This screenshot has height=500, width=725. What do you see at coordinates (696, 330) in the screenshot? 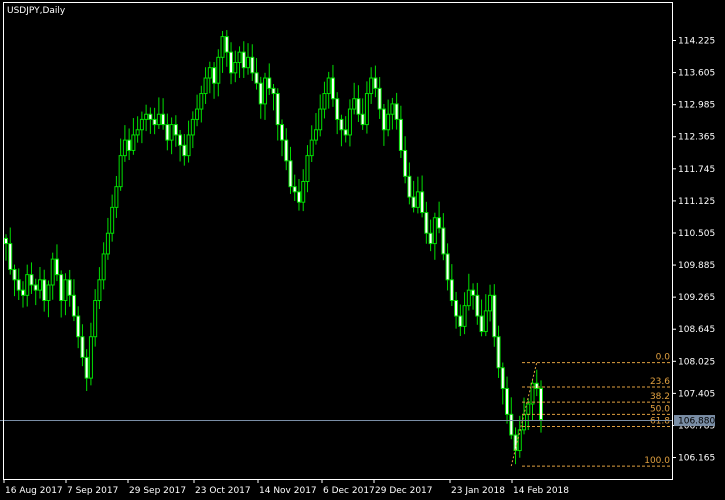
I see `y-tick-label: 108.645` at bounding box center [696, 330].